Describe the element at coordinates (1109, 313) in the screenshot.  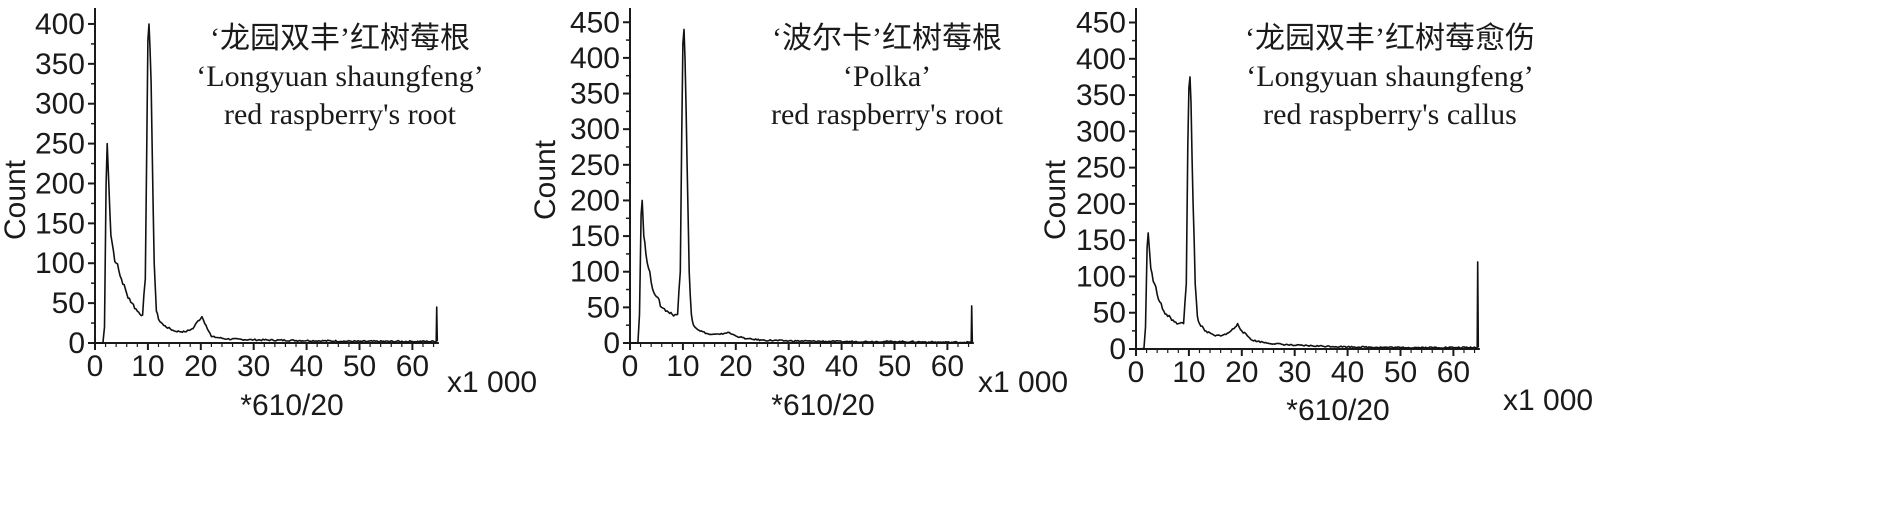
I see `y-tick-label-3: 50` at that location.